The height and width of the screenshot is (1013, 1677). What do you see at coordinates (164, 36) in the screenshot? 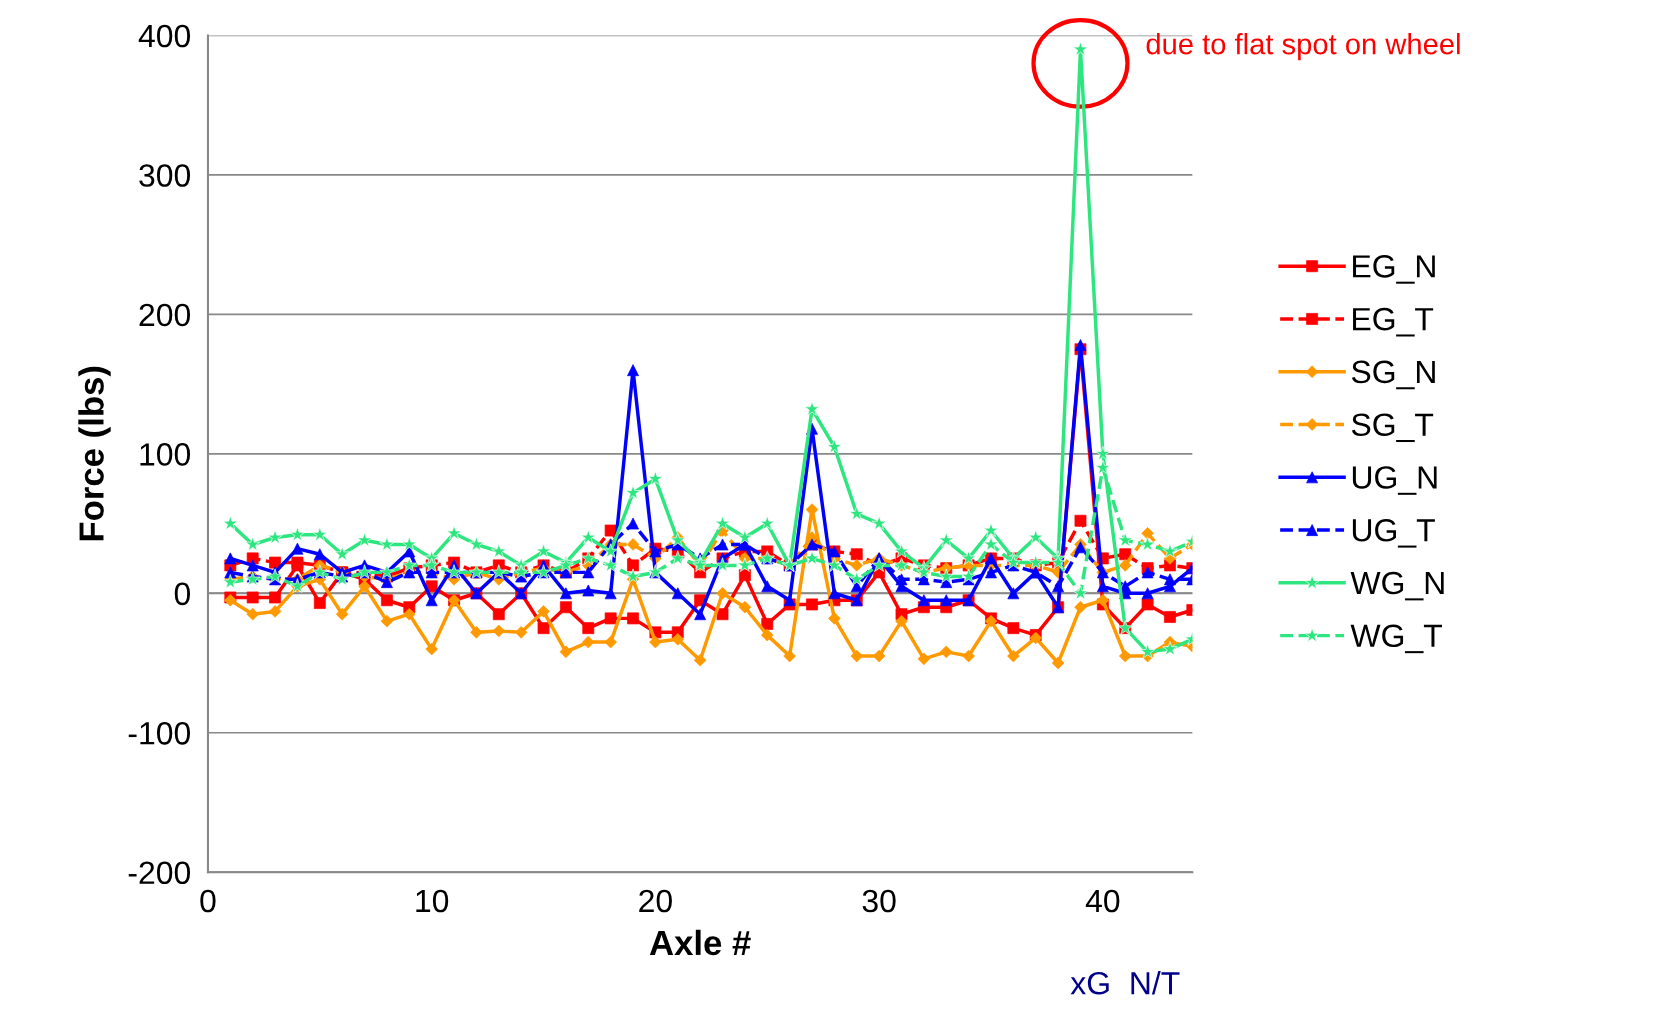
I see `y-tick-label: 400` at bounding box center [164, 36].